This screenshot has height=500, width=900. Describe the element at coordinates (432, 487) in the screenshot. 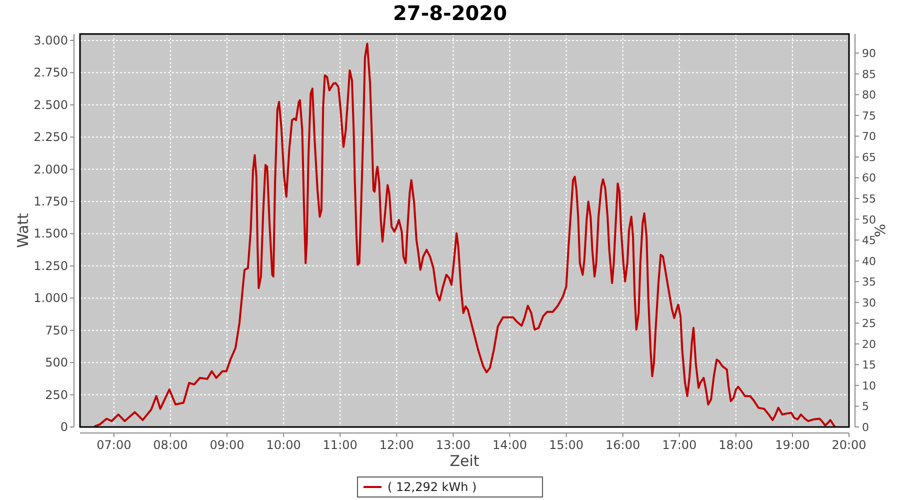

I see `legend-label: ( 12,292 kWh )` at that location.